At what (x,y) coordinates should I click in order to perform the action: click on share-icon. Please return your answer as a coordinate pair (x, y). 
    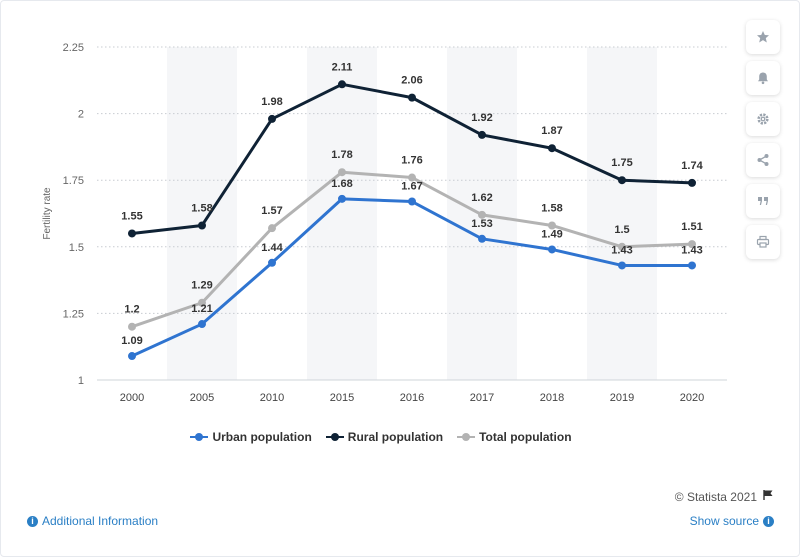
    Looking at the image, I should click on (763, 160).